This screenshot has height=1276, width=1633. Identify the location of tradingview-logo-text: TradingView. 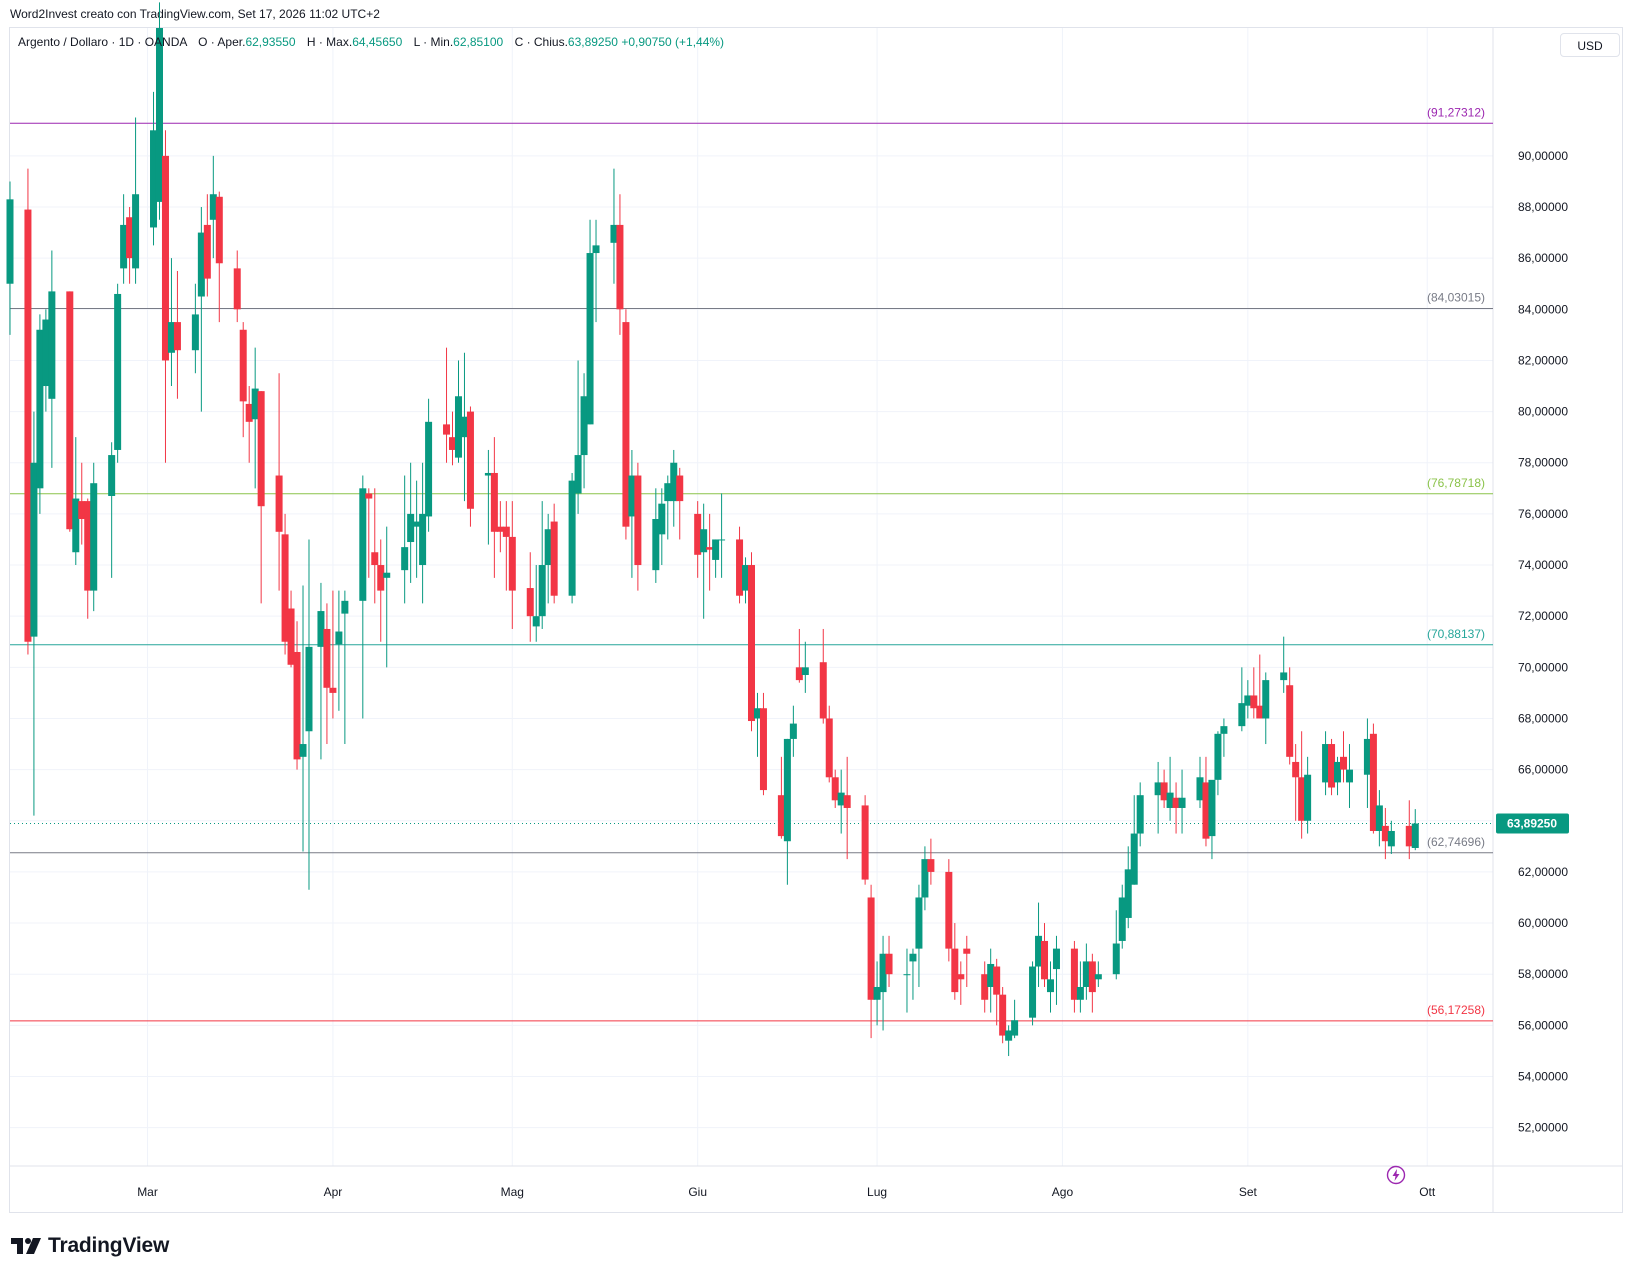
(109, 1245).